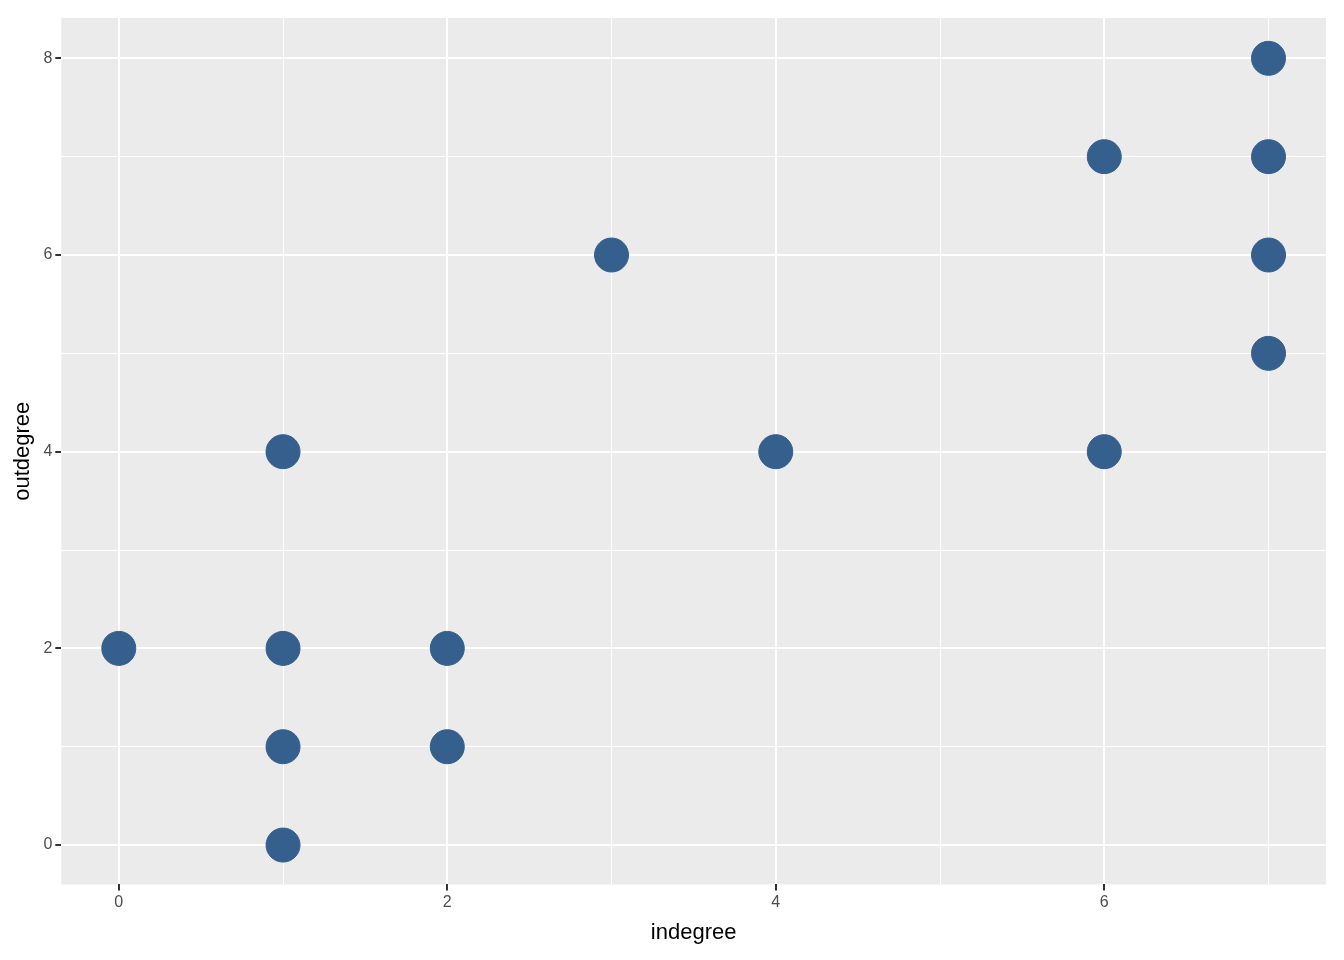  I want to click on x-tick-label: 0, so click(119, 902).